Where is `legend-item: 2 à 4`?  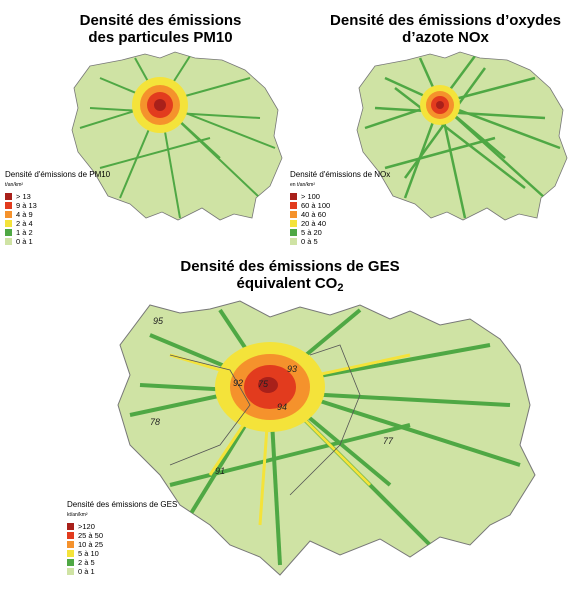 legend-item: 2 à 4 is located at coordinates (57, 223).